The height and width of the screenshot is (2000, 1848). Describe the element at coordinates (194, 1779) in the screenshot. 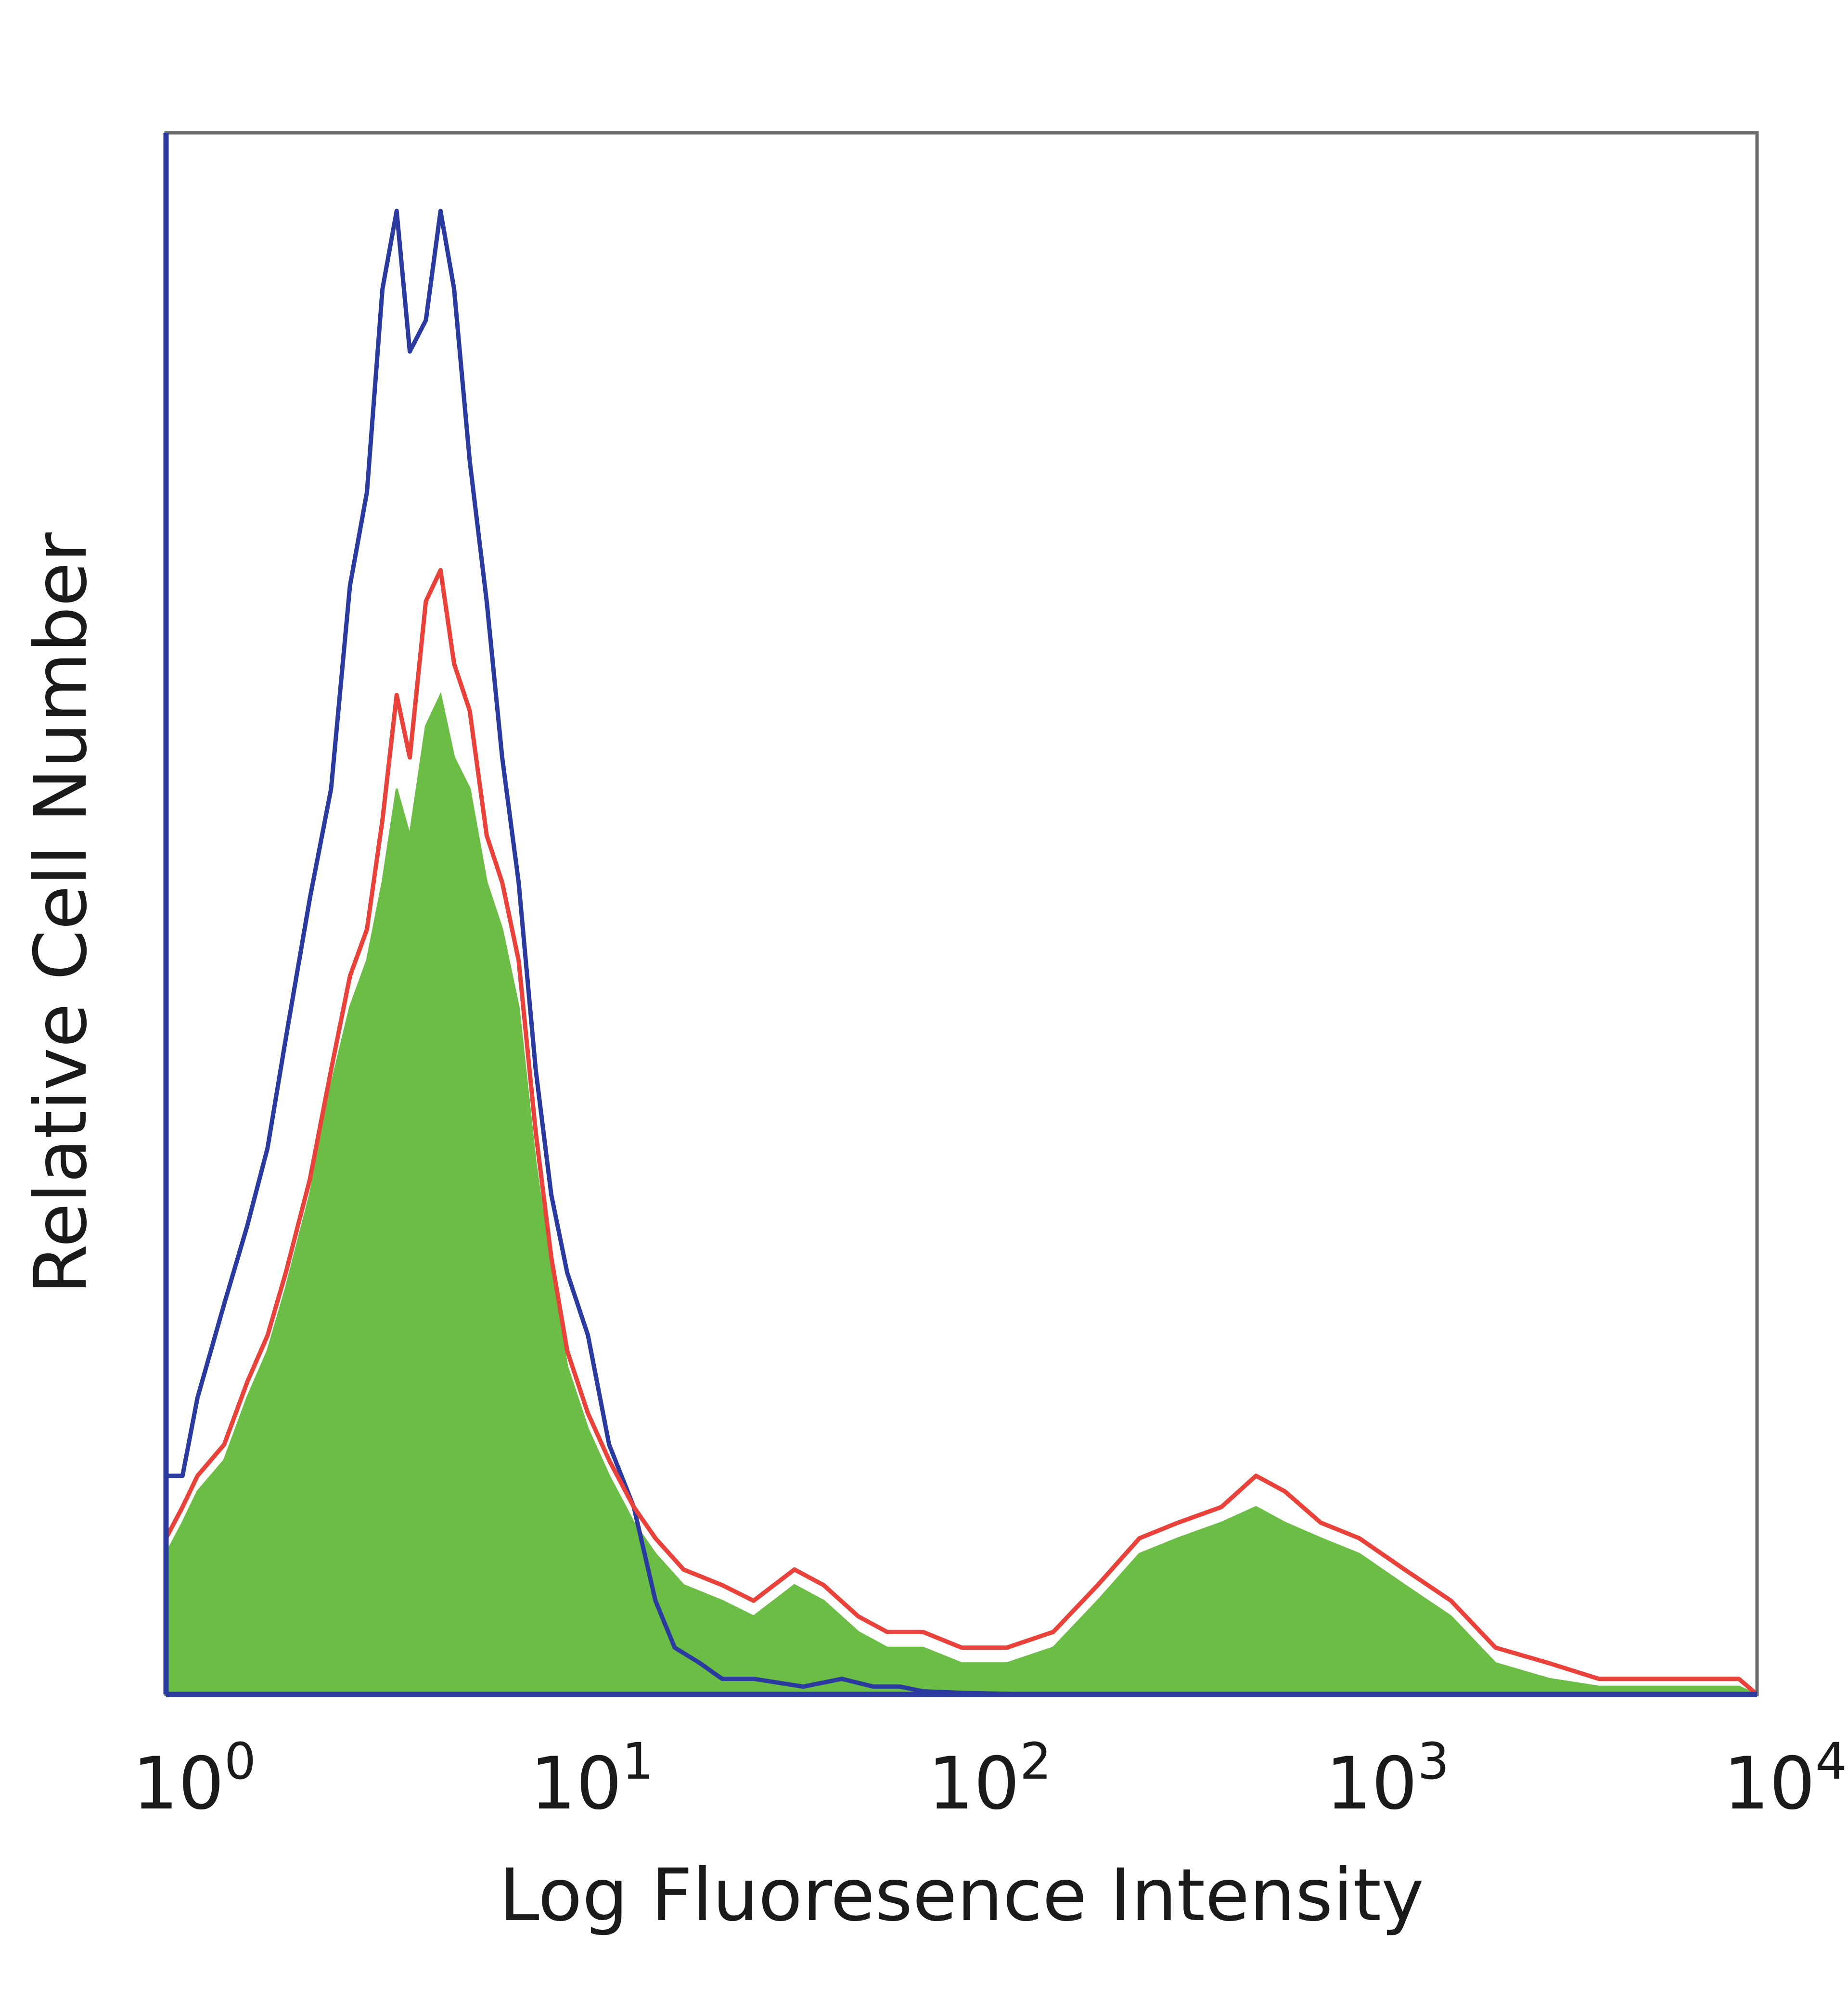

I see `x-tick-label: 10⁰` at that location.